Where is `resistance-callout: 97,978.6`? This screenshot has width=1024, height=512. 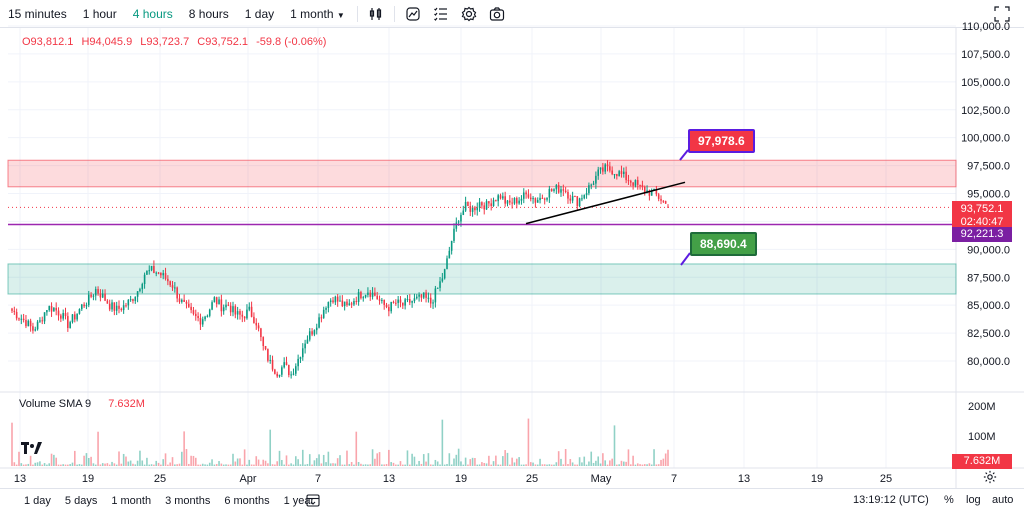
resistance-callout: 97,978.6 is located at coordinates (721, 141).